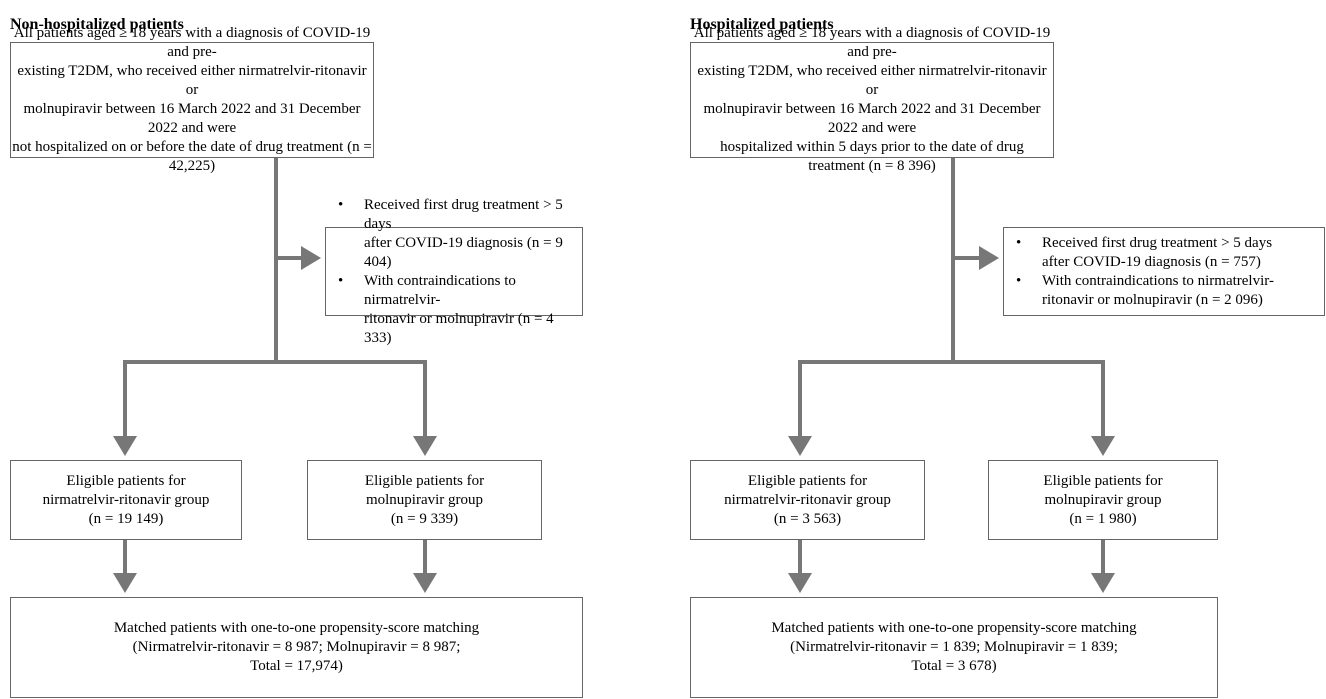 Image resolution: width=1326 pixels, height=699 pixels. What do you see at coordinates (463, 252) in the screenshot?
I see `text-line: after COVID-19 diagnosis (n = 9 404)` at bounding box center [463, 252].